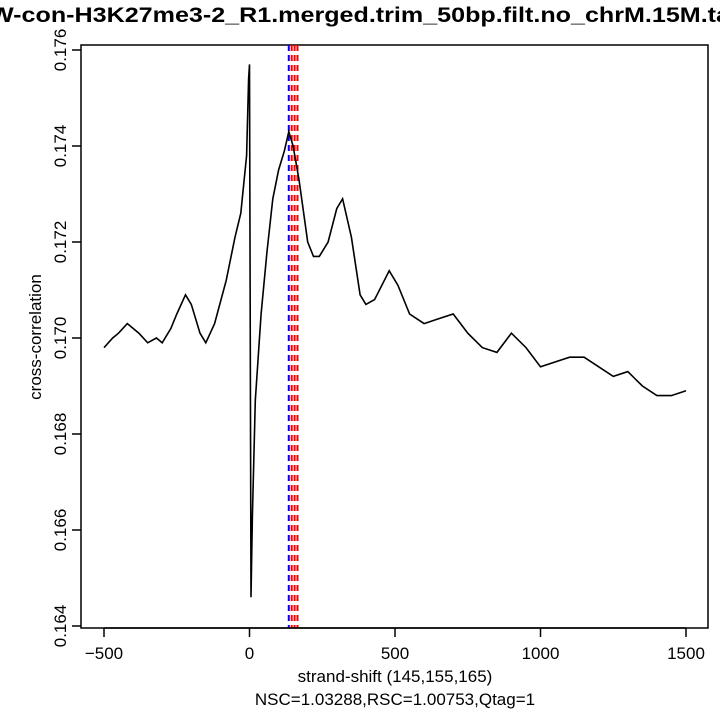 This screenshot has width=720, height=720. Describe the element at coordinates (104, 653) in the screenshot. I see `x-tick-label: −500` at that location.